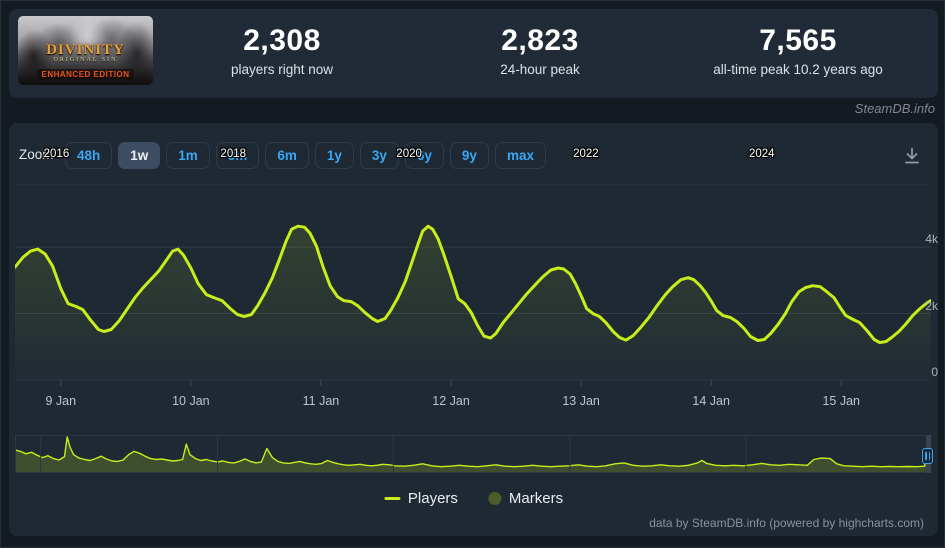 The image size is (945, 548). What do you see at coordinates (409, 154) in the screenshot?
I see `navigator-year-label: 2020` at bounding box center [409, 154].